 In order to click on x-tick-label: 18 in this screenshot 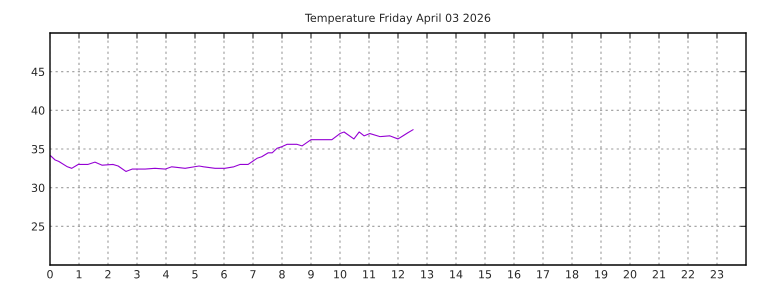, I will do `click(572, 274)`.